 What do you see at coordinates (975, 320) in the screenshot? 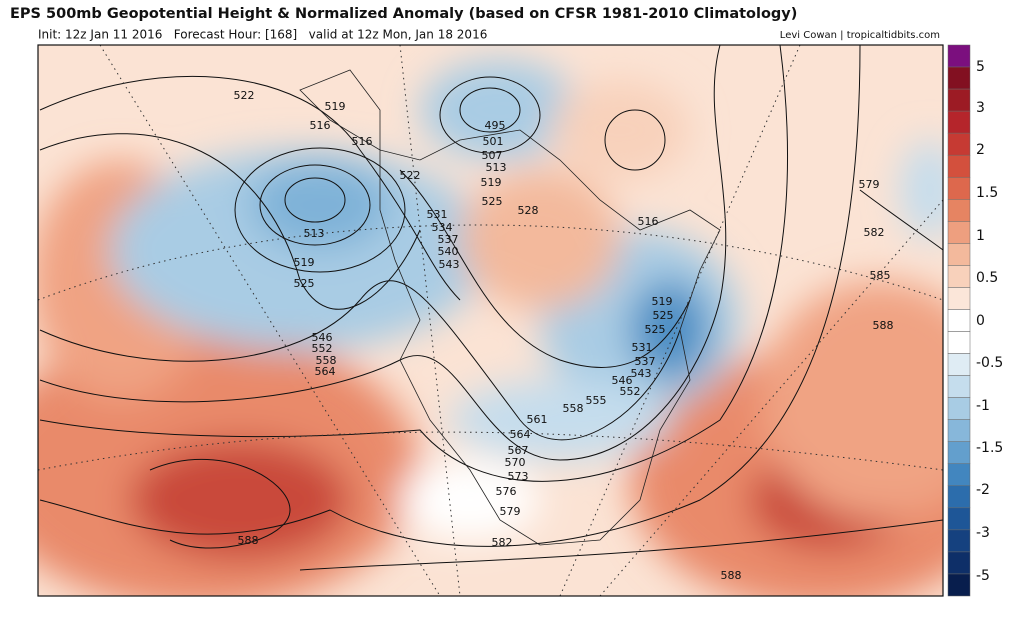
I see `colorbar: 5 3 2 1.5 1 0.5 0 -0.5 -1 -1.5 -2 -3 -5` at bounding box center [975, 320].